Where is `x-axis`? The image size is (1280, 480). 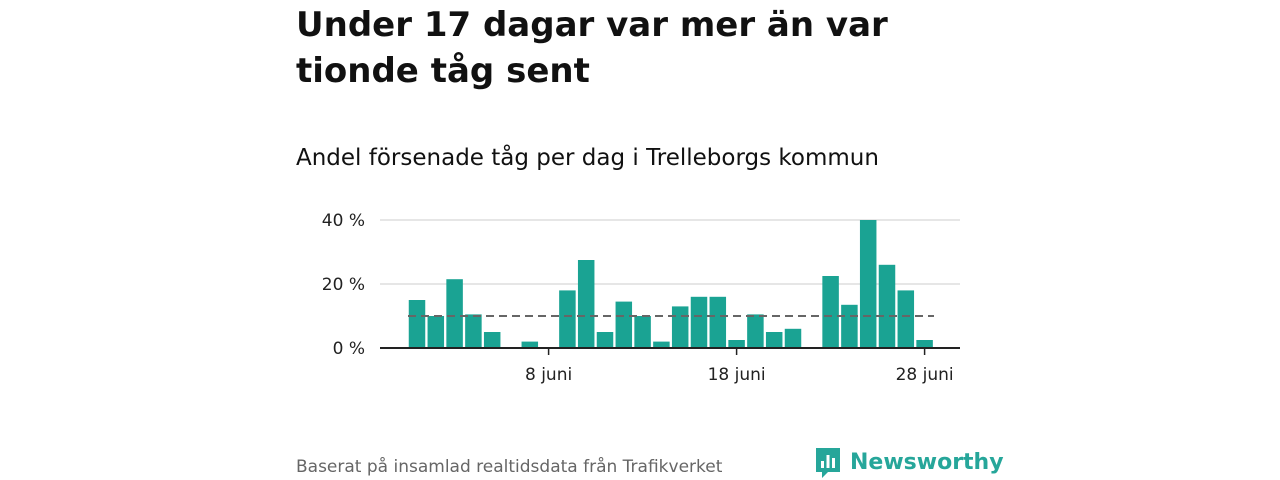 x-axis is located at coordinates (670, 351).